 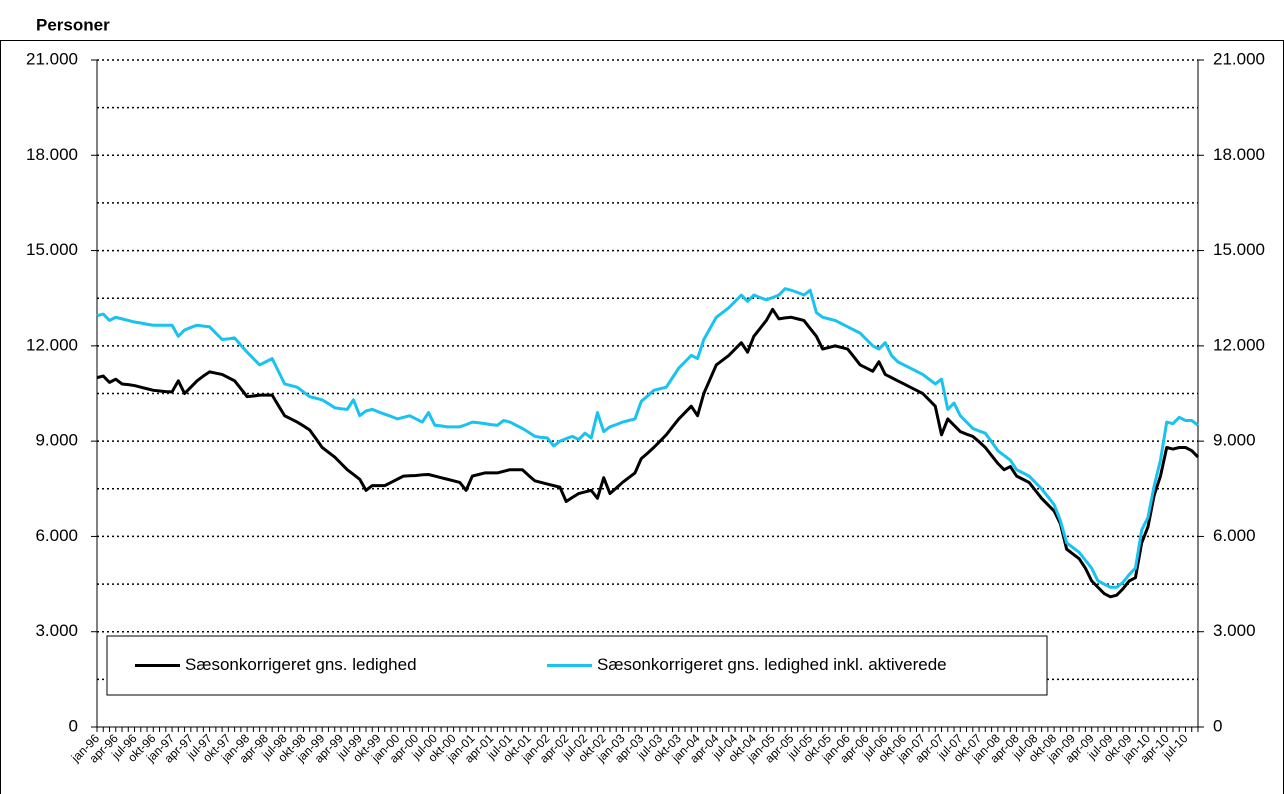 What do you see at coordinates (1239, 58) in the screenshot?
I see `y2-tick-label: 21.000` at bounding box center [1239, 58].